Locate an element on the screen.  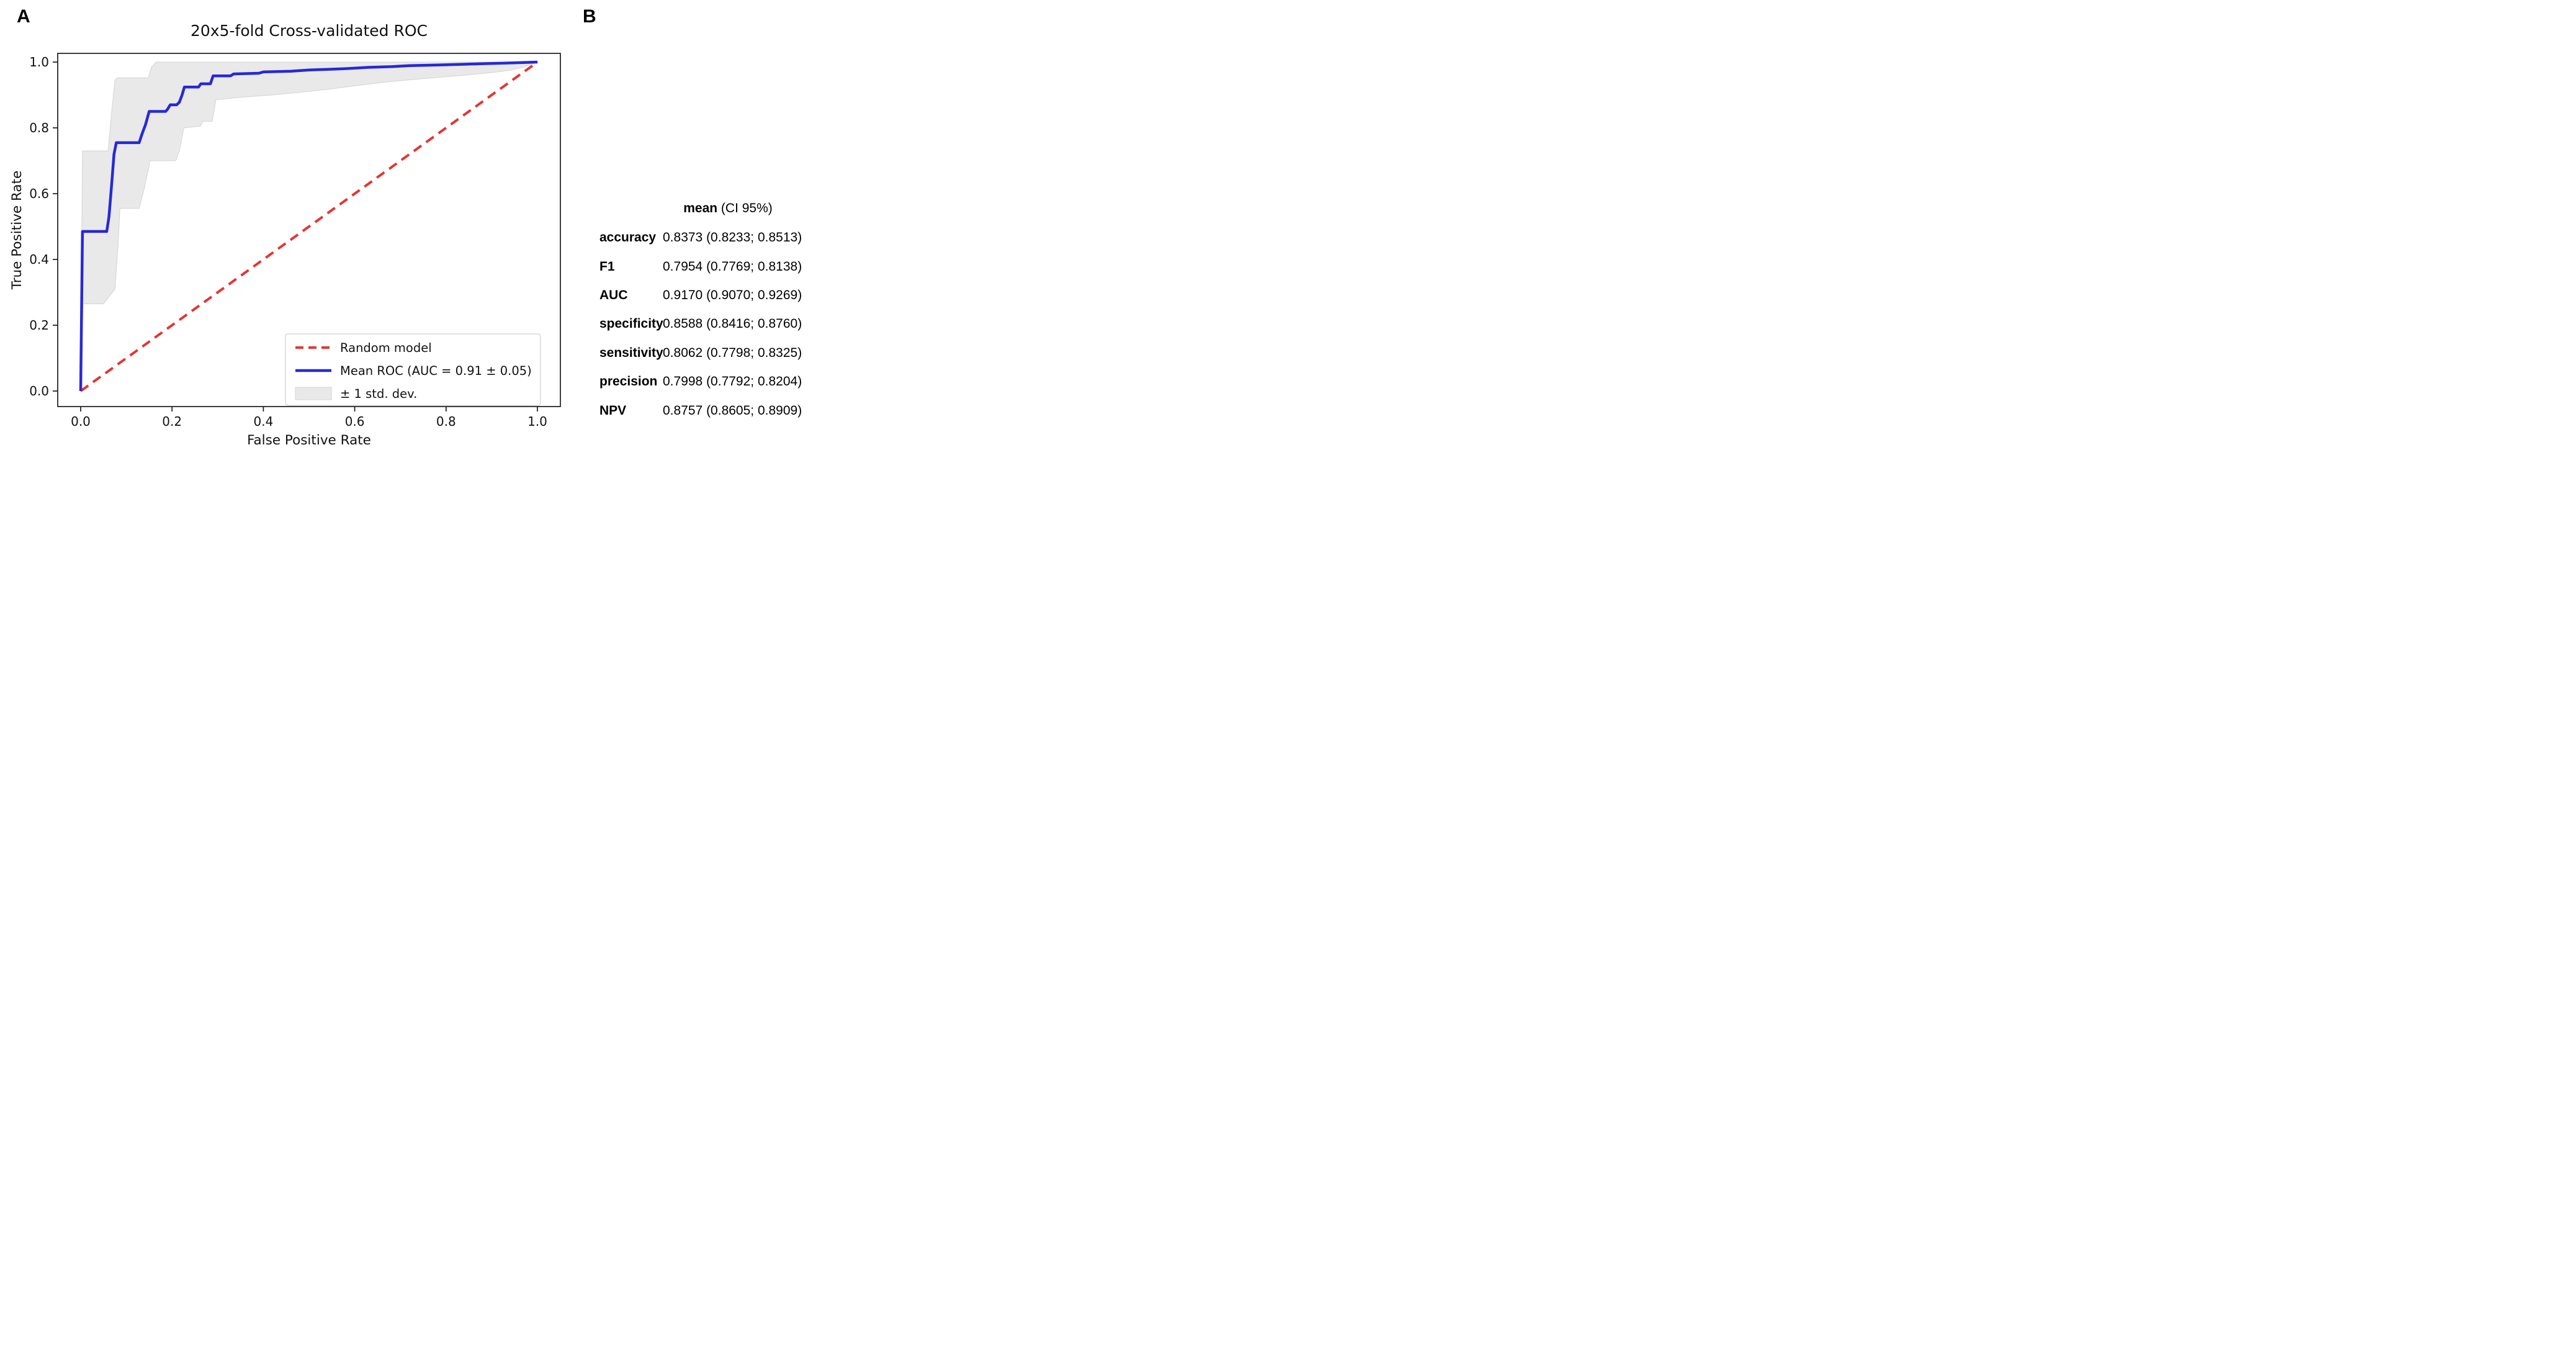
metric-row: precision 0.7998 (0.7792; 0.8204) is located at coordinates (700, 381).